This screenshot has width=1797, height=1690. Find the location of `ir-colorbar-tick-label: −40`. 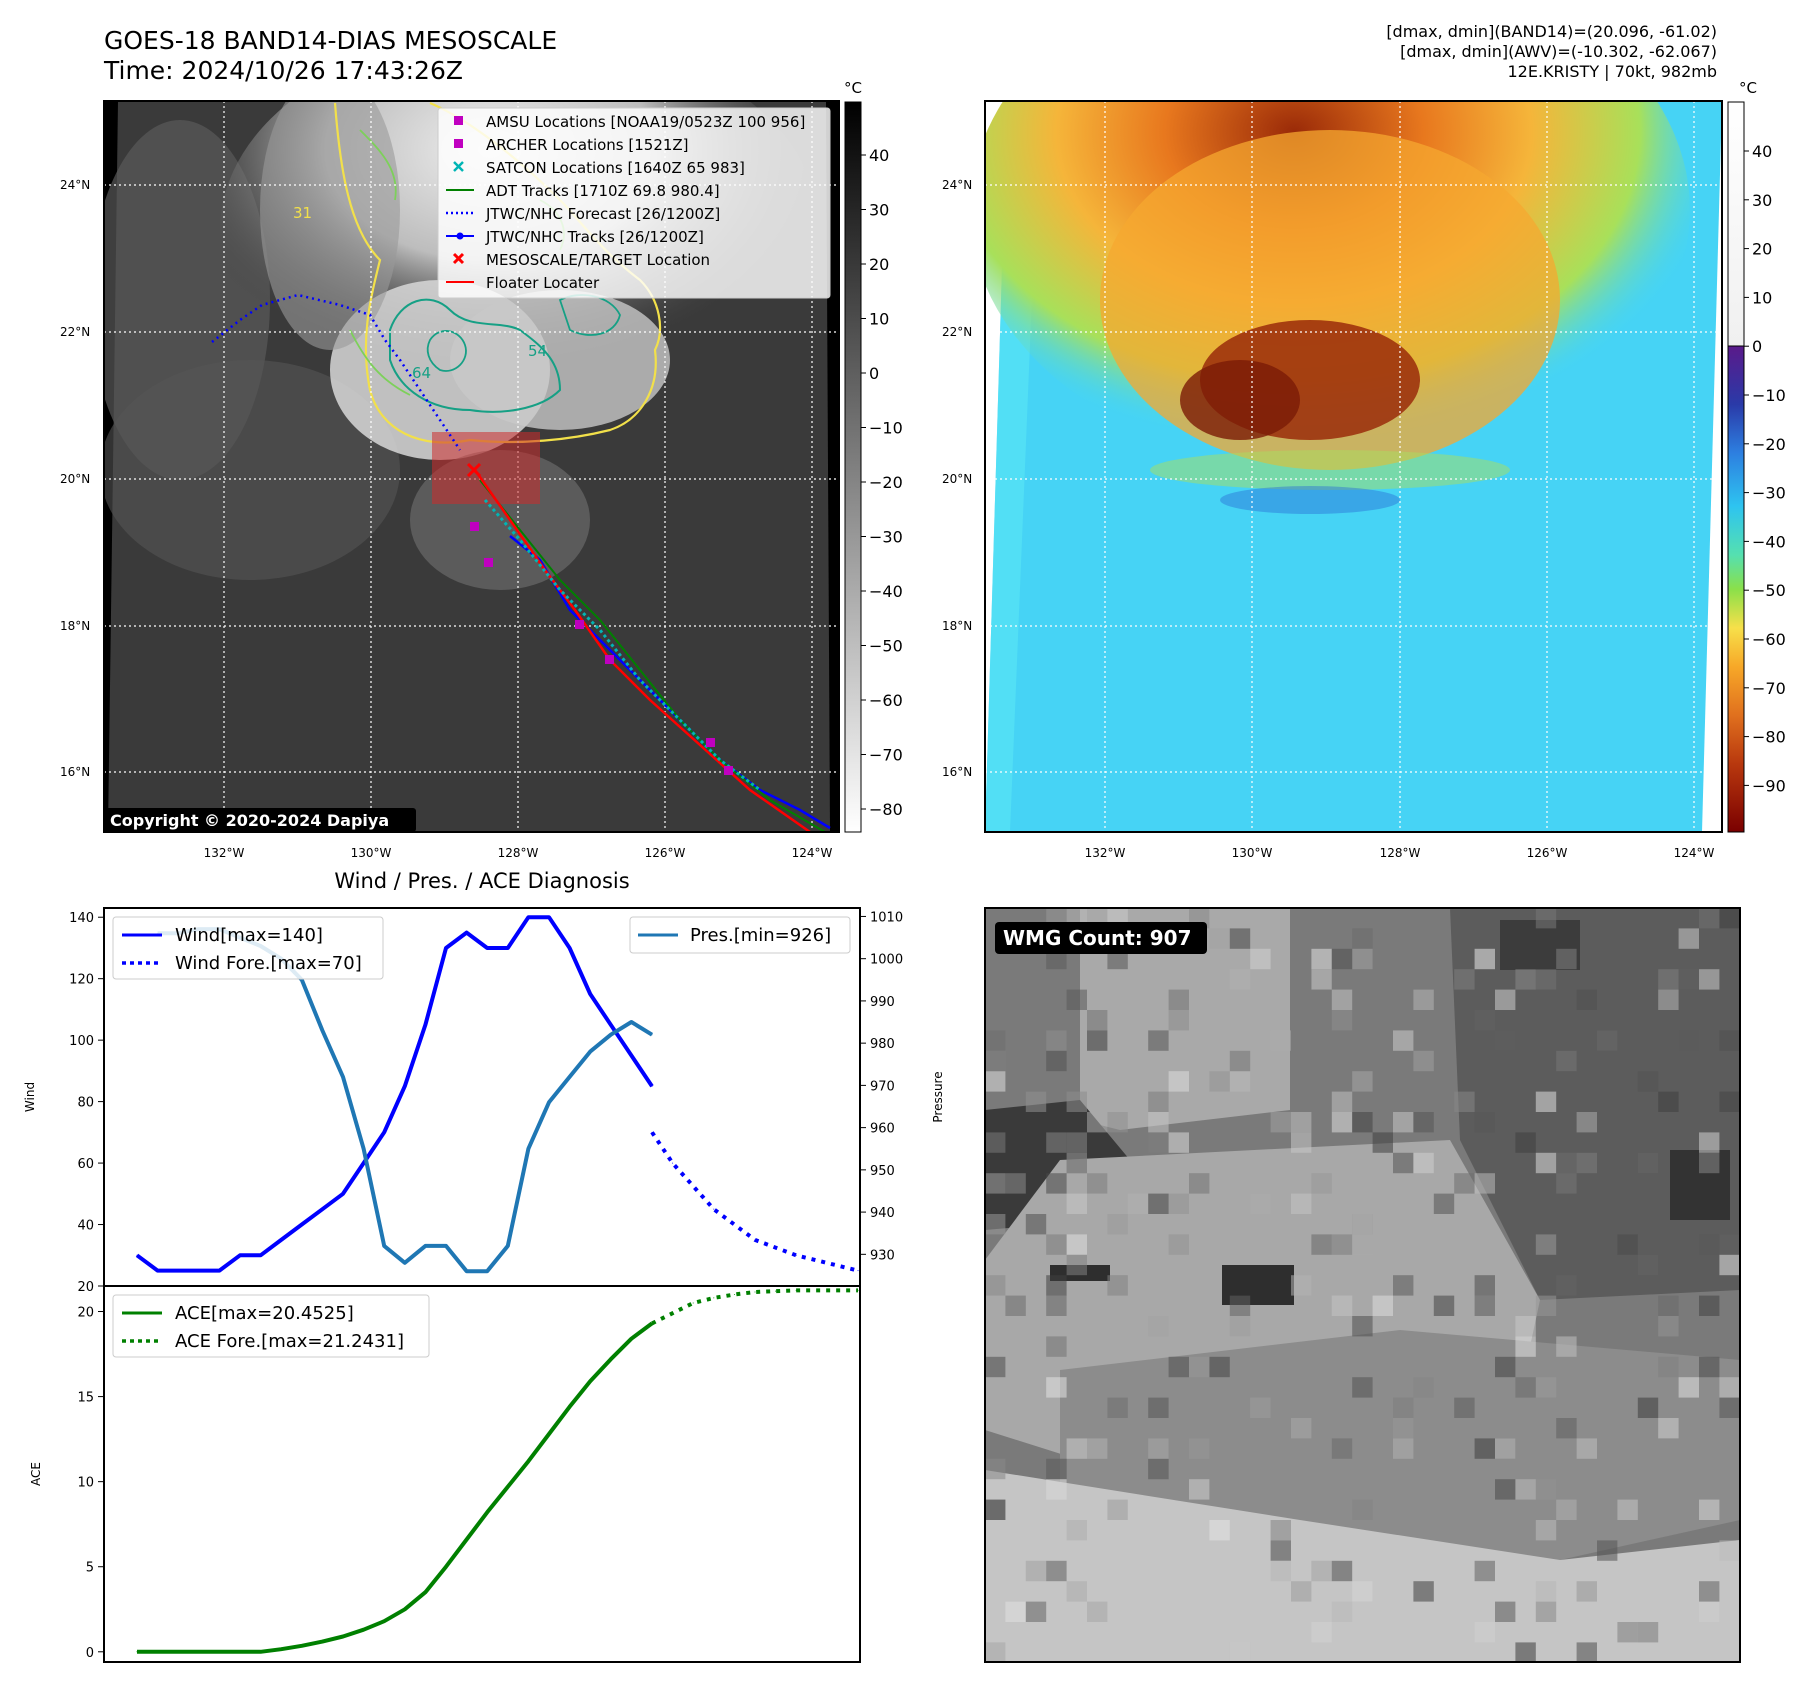

ir-colorbar-tick-label: −40 is located at coordinates (886, 591).